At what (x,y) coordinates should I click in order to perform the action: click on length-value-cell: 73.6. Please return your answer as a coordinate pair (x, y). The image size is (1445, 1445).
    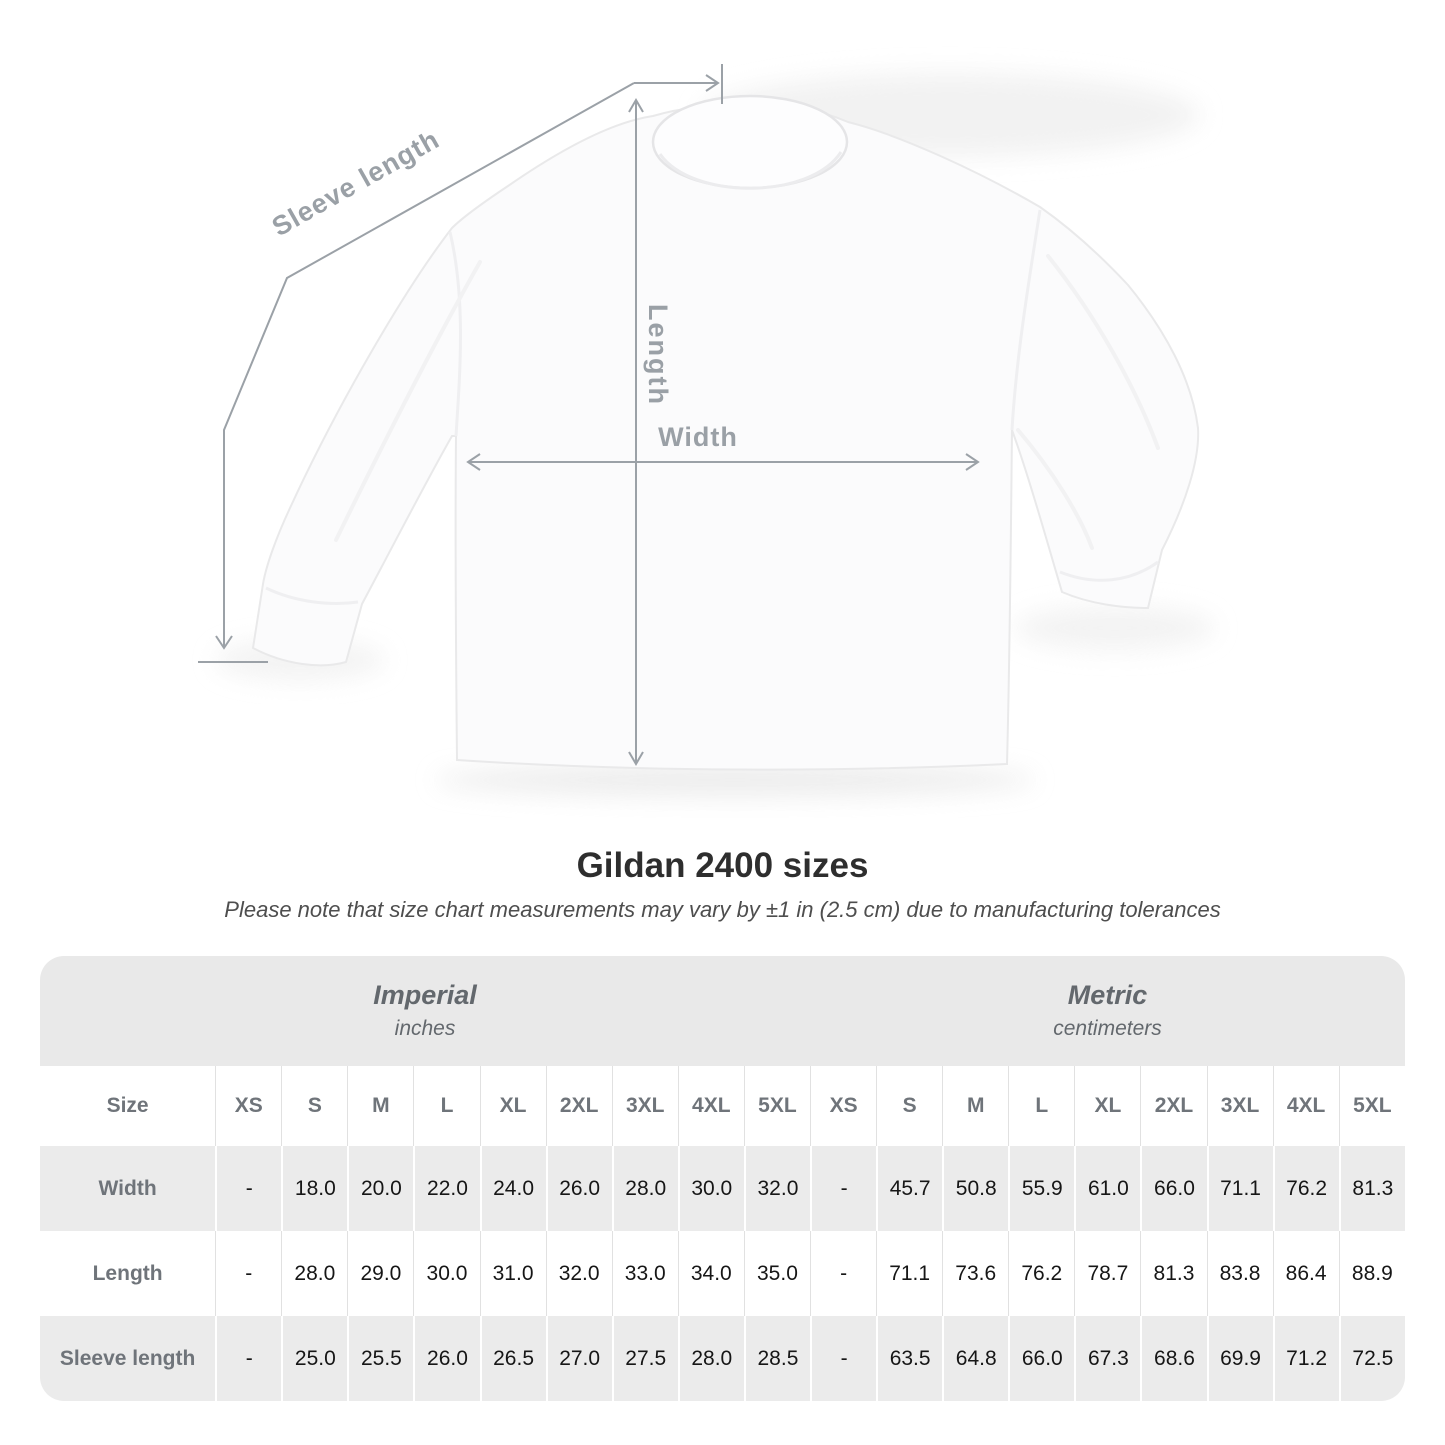
    Looking at the image, I should click on (975, 1273).